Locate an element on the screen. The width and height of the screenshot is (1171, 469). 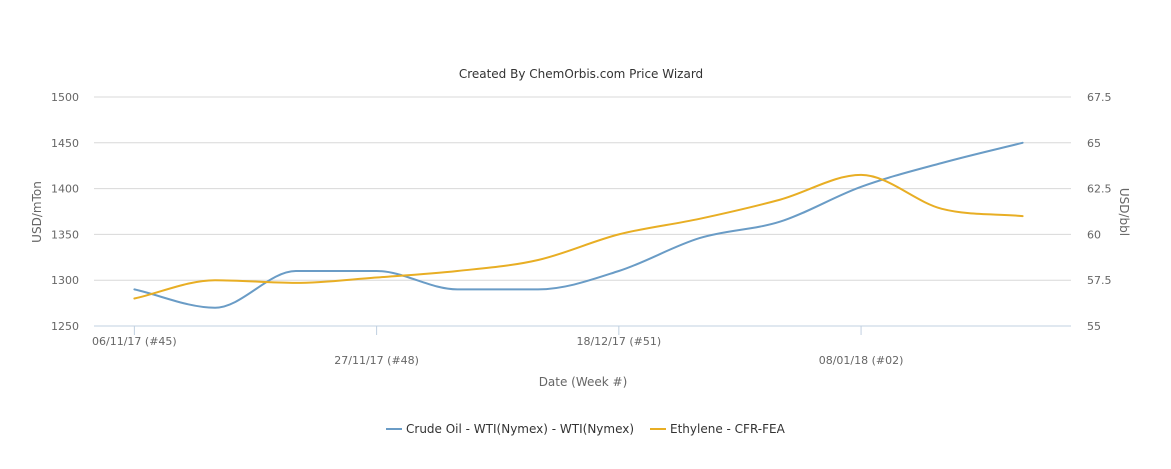
y-tick-label-right: 65 is located at coordinates (1094, 143).